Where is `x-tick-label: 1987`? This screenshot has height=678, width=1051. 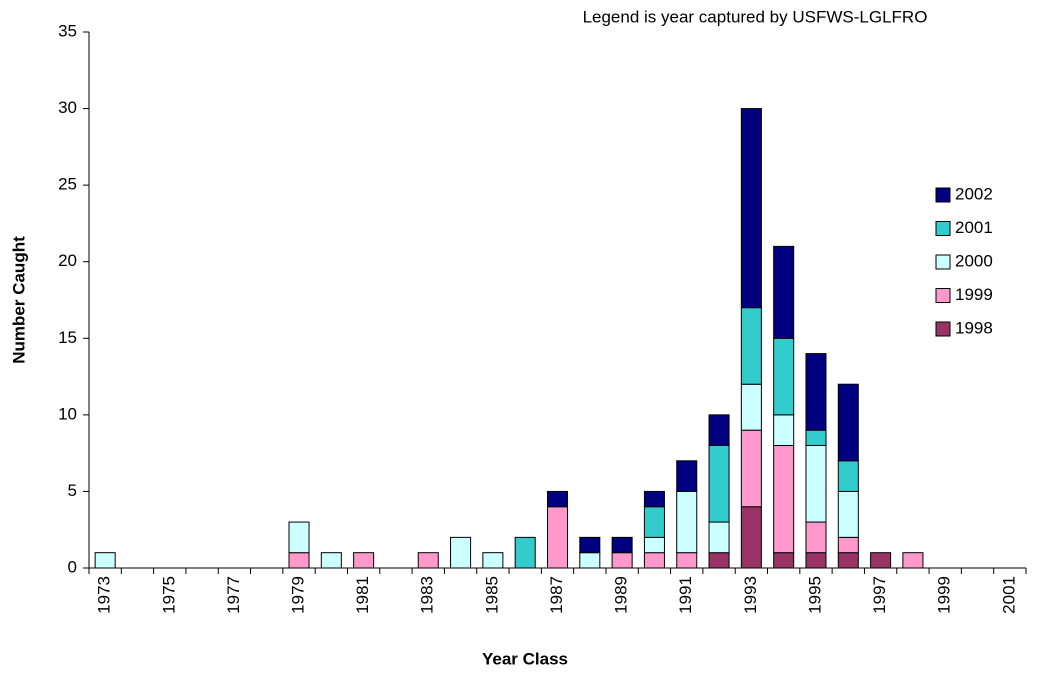
x-tick-label: 1987 is located at coordinates (556, 595).